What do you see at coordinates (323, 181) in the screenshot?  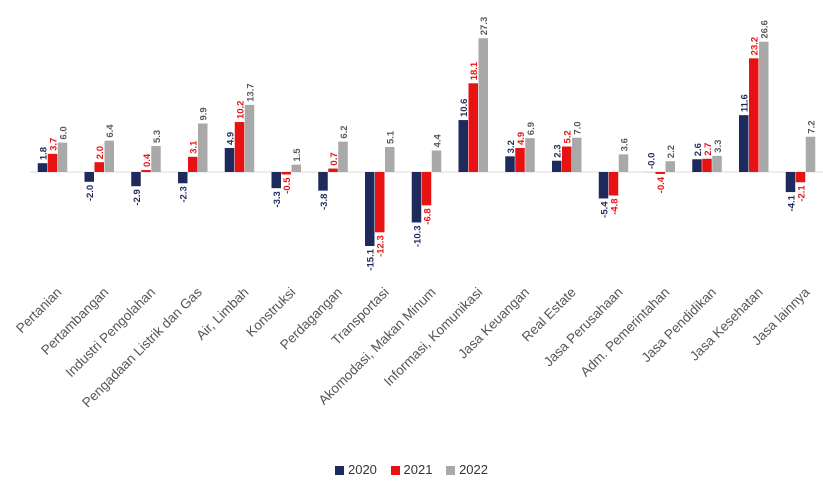 I see `bar-2020-perdagangan` at bounding box center [323, 181].